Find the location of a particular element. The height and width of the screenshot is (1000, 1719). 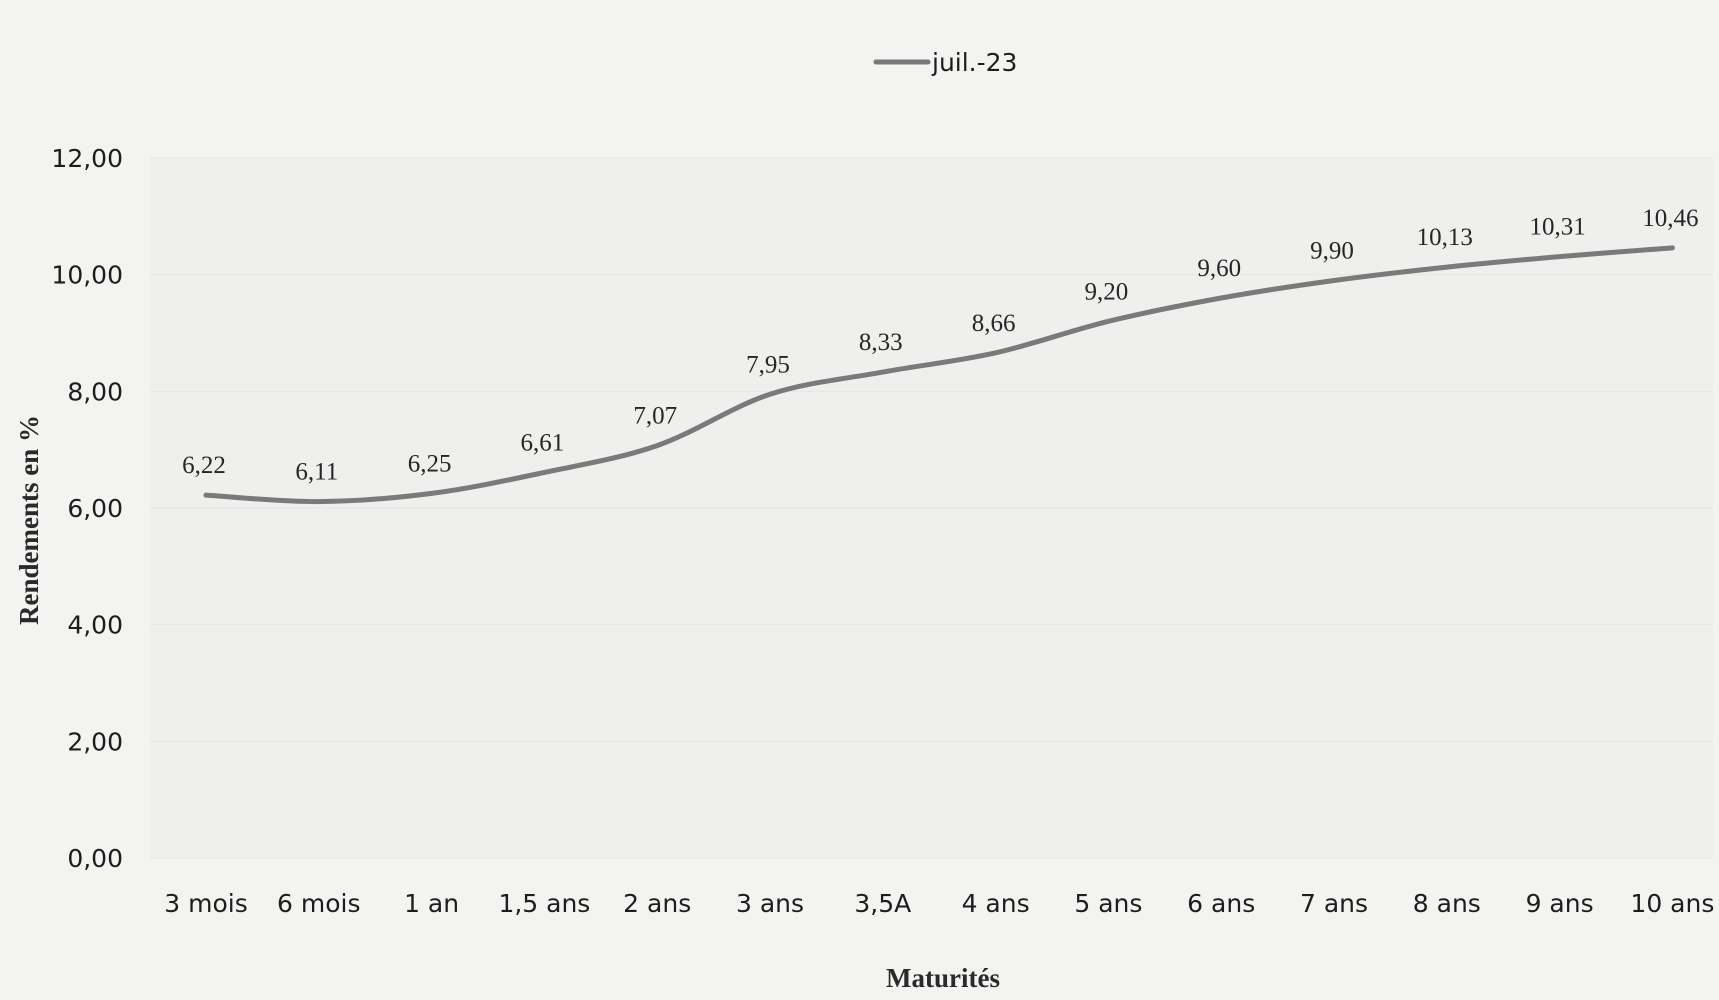

data-label: 7,95 is located at coordinates (768, 364).